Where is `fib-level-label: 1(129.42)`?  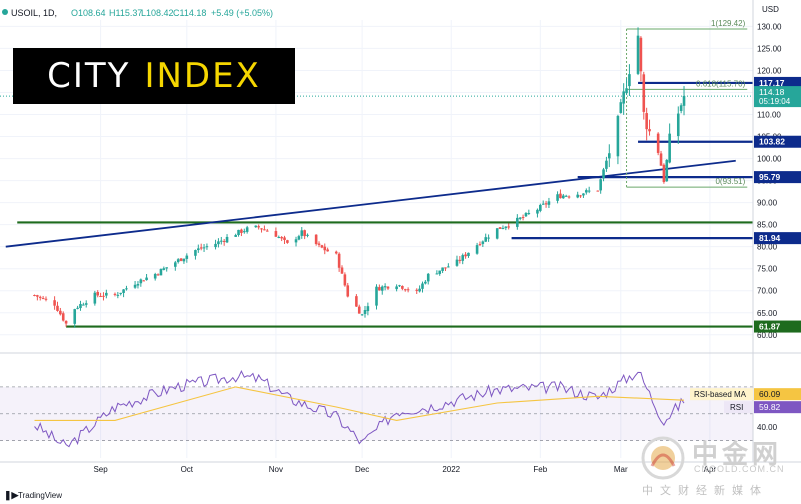 fib-level-label: 1(129.42) is located at coordinates (728, 23).